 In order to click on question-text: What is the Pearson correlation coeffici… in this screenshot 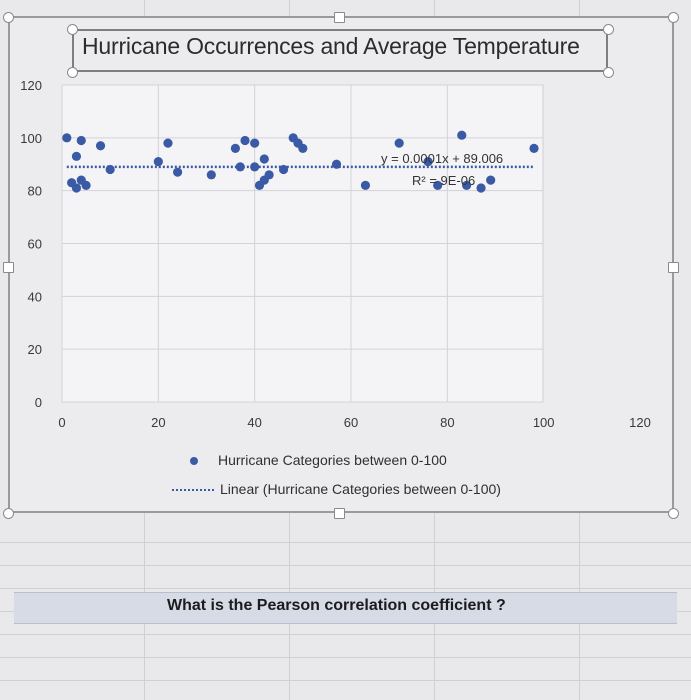, I will do `click(336, 605)`.